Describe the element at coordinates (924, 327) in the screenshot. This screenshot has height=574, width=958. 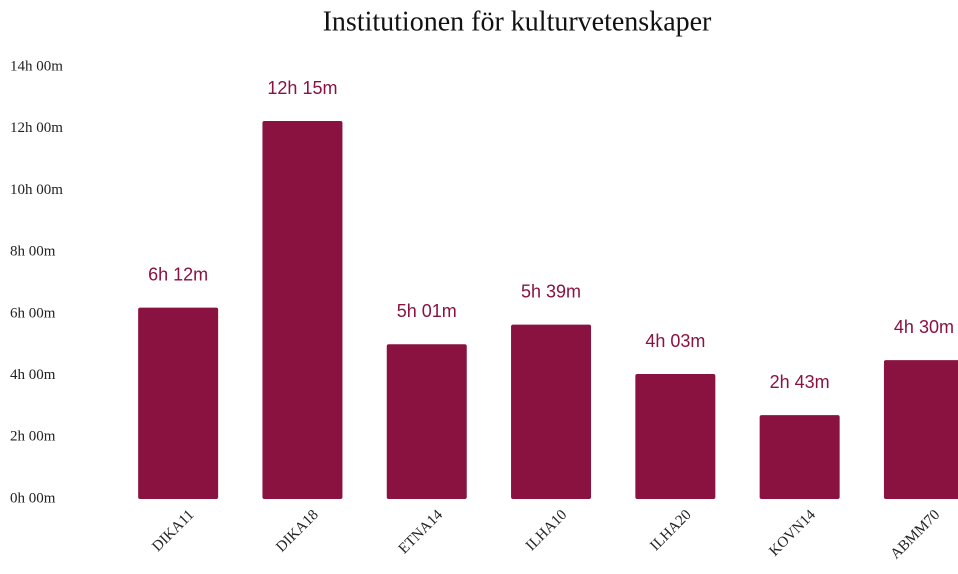
I see `value-label: 4h 30m` at that location.